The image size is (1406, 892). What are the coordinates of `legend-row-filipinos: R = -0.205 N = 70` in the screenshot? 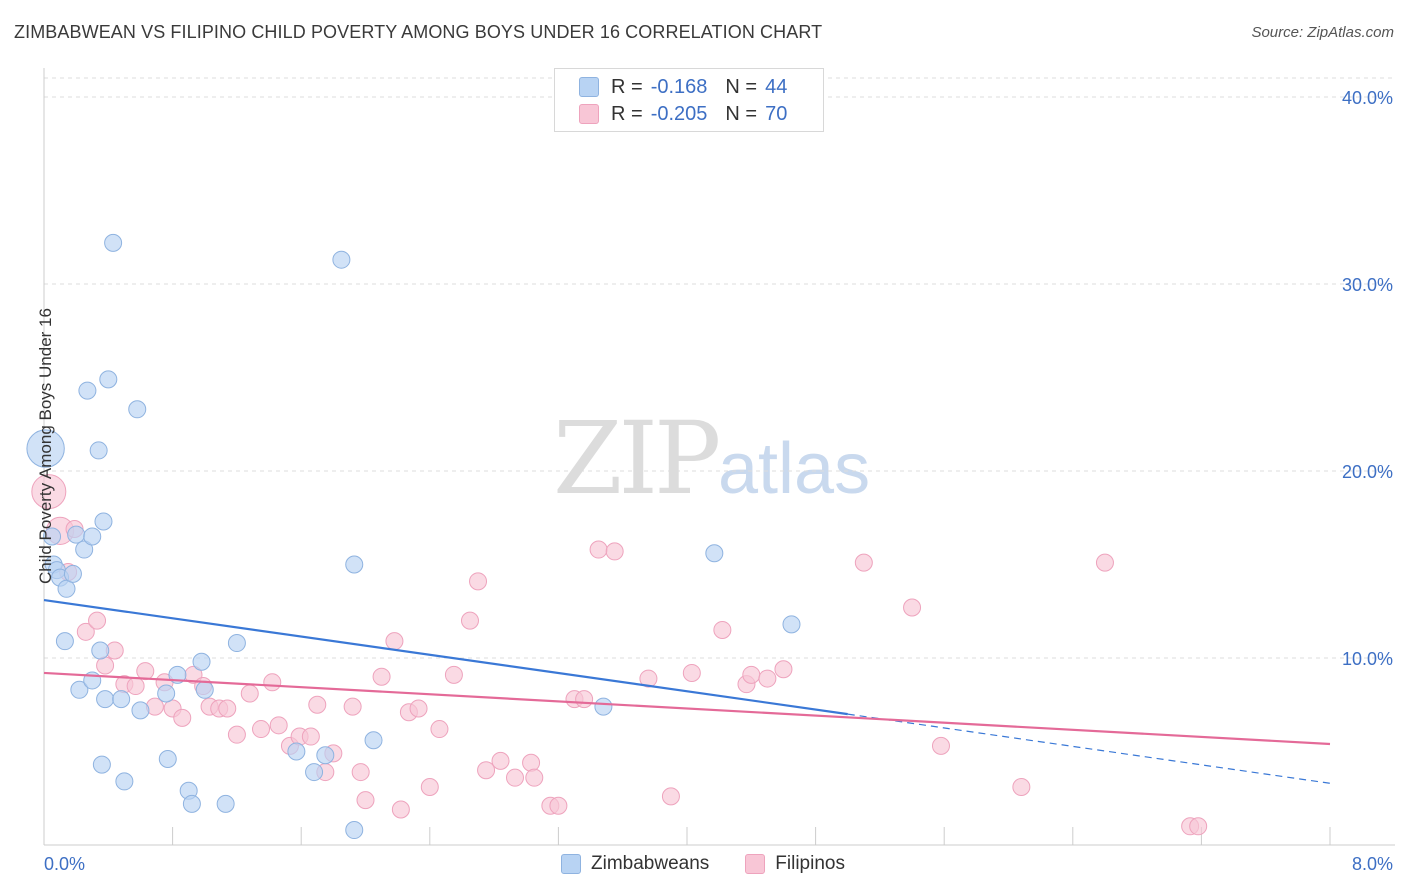 It's located at (692, 114).